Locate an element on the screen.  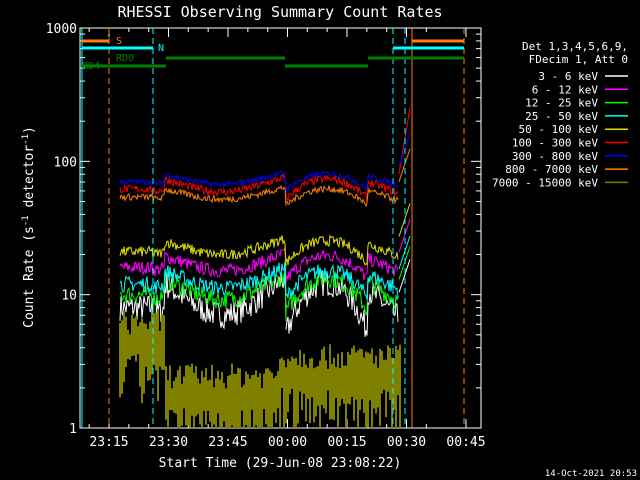
y-tick-label: 1 is located at coordinates (73, 429).